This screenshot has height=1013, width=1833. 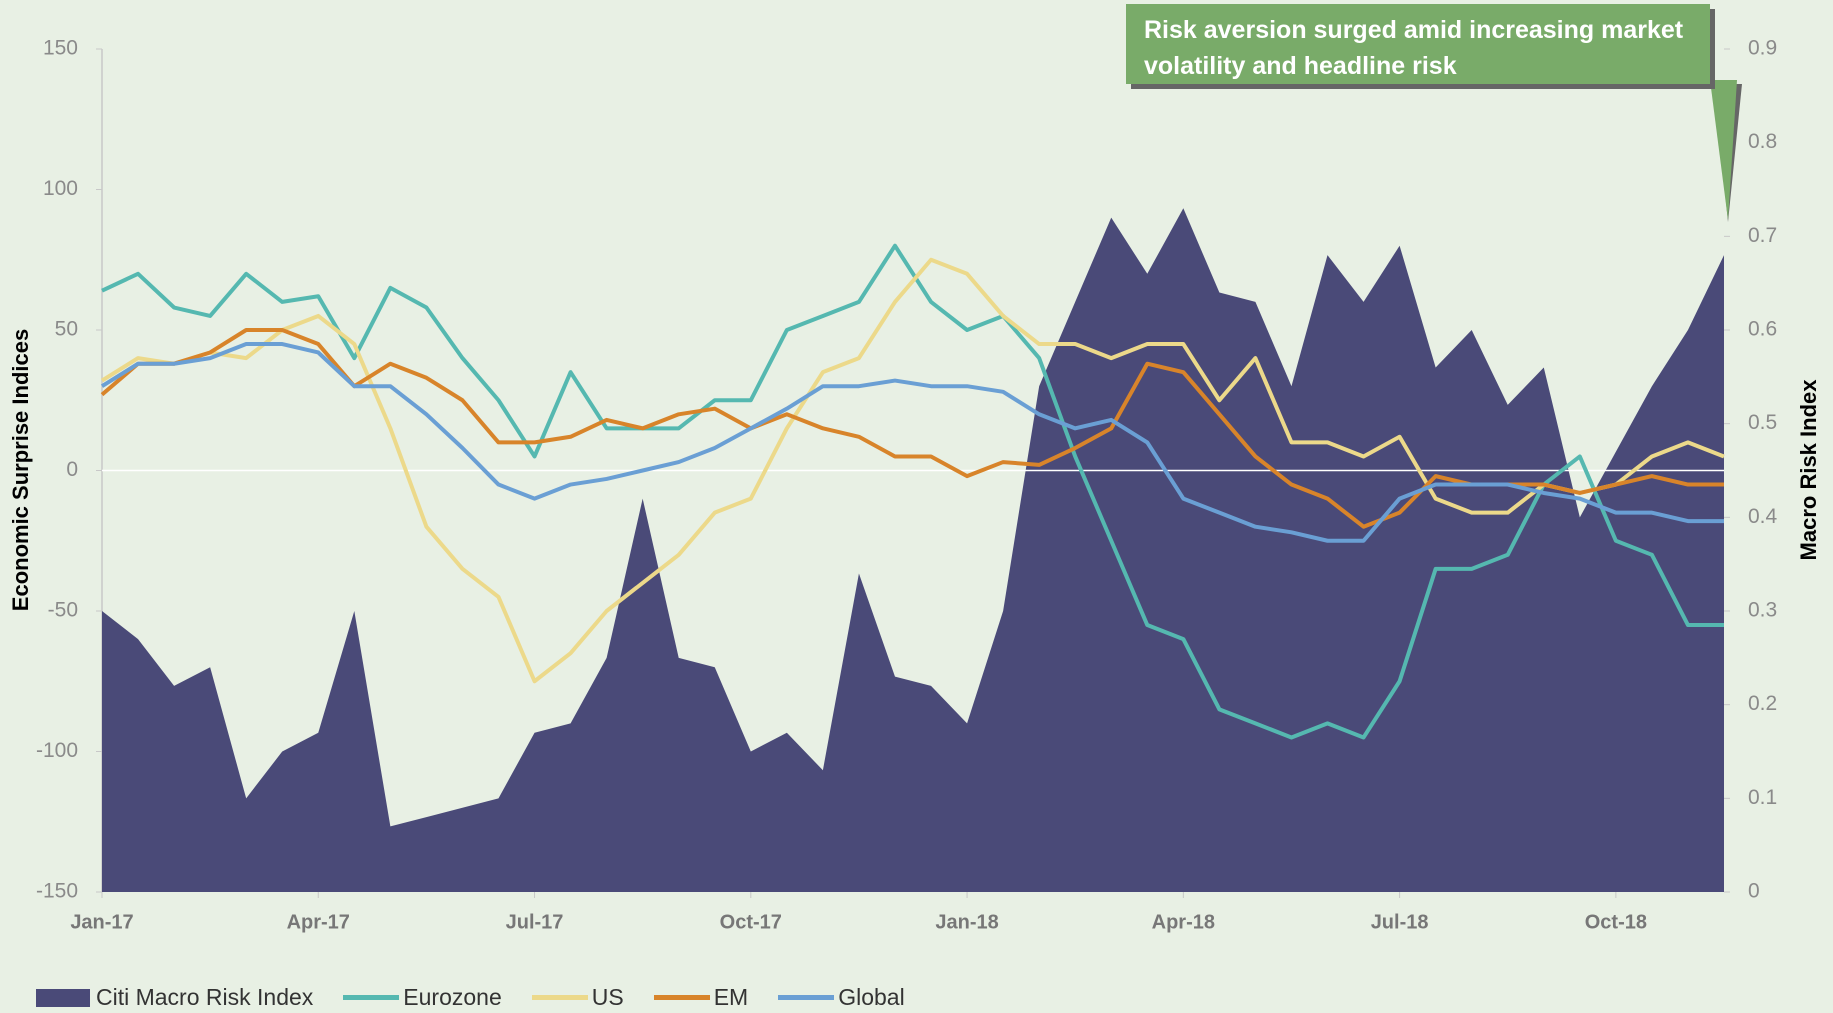 What do you see at coordinates (66, 329) in the screenshot?
I see `y-tick-label: 50` at bounding box center [66, 329].